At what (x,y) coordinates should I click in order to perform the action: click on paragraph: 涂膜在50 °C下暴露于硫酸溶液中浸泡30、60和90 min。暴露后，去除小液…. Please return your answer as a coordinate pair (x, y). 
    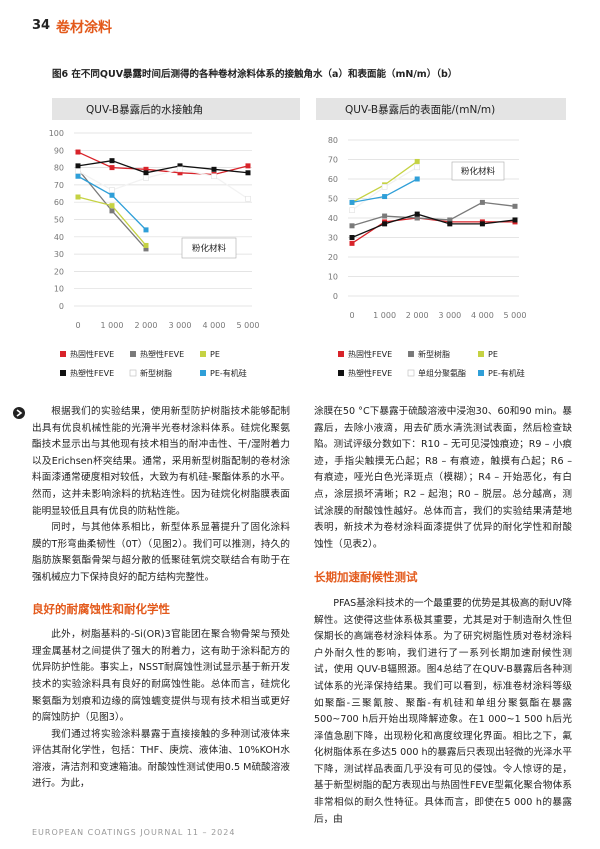
    Looking at the image, I should click on (443, 478).